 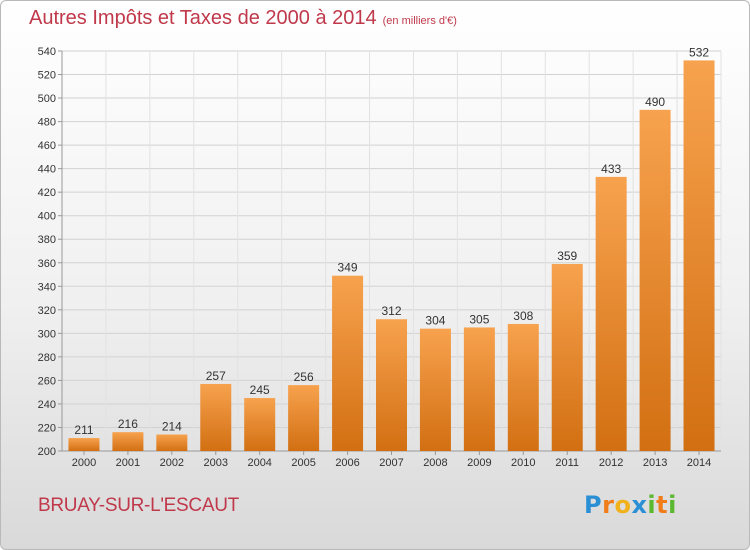 I want to click on y-tick-label: 340, so click(x=47, y=287).